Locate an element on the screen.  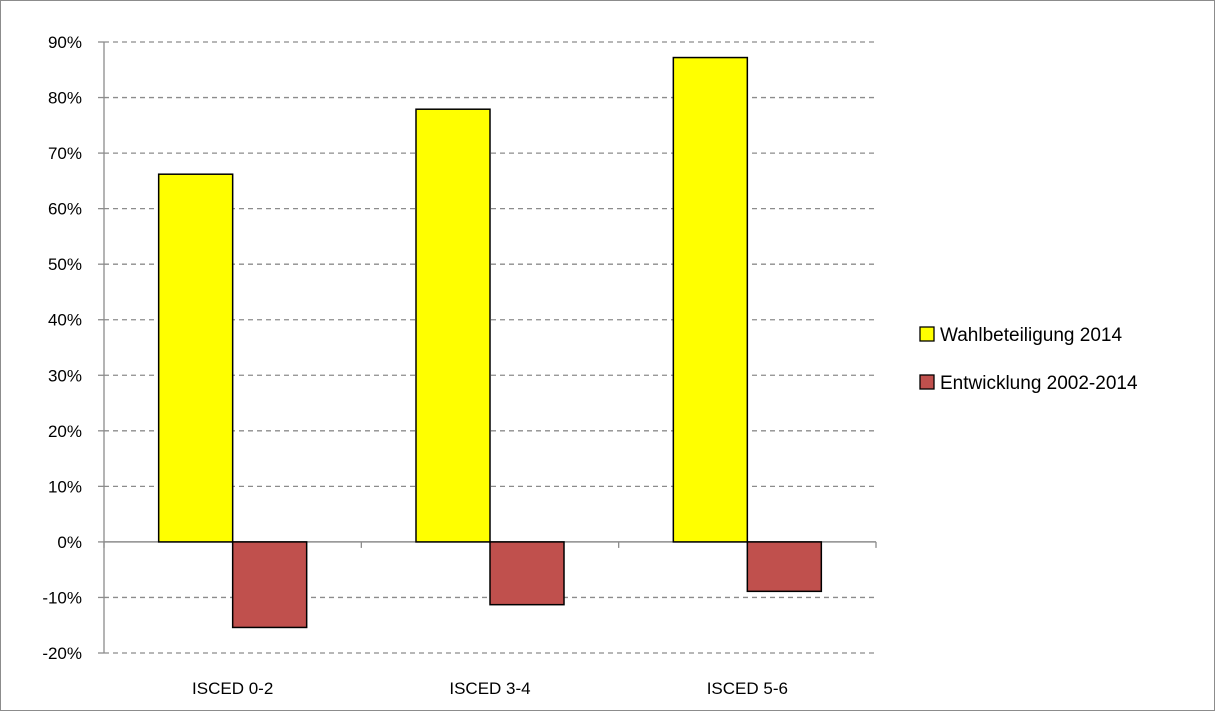
y-tick-label: 90% is located at coordinates (65, 42).